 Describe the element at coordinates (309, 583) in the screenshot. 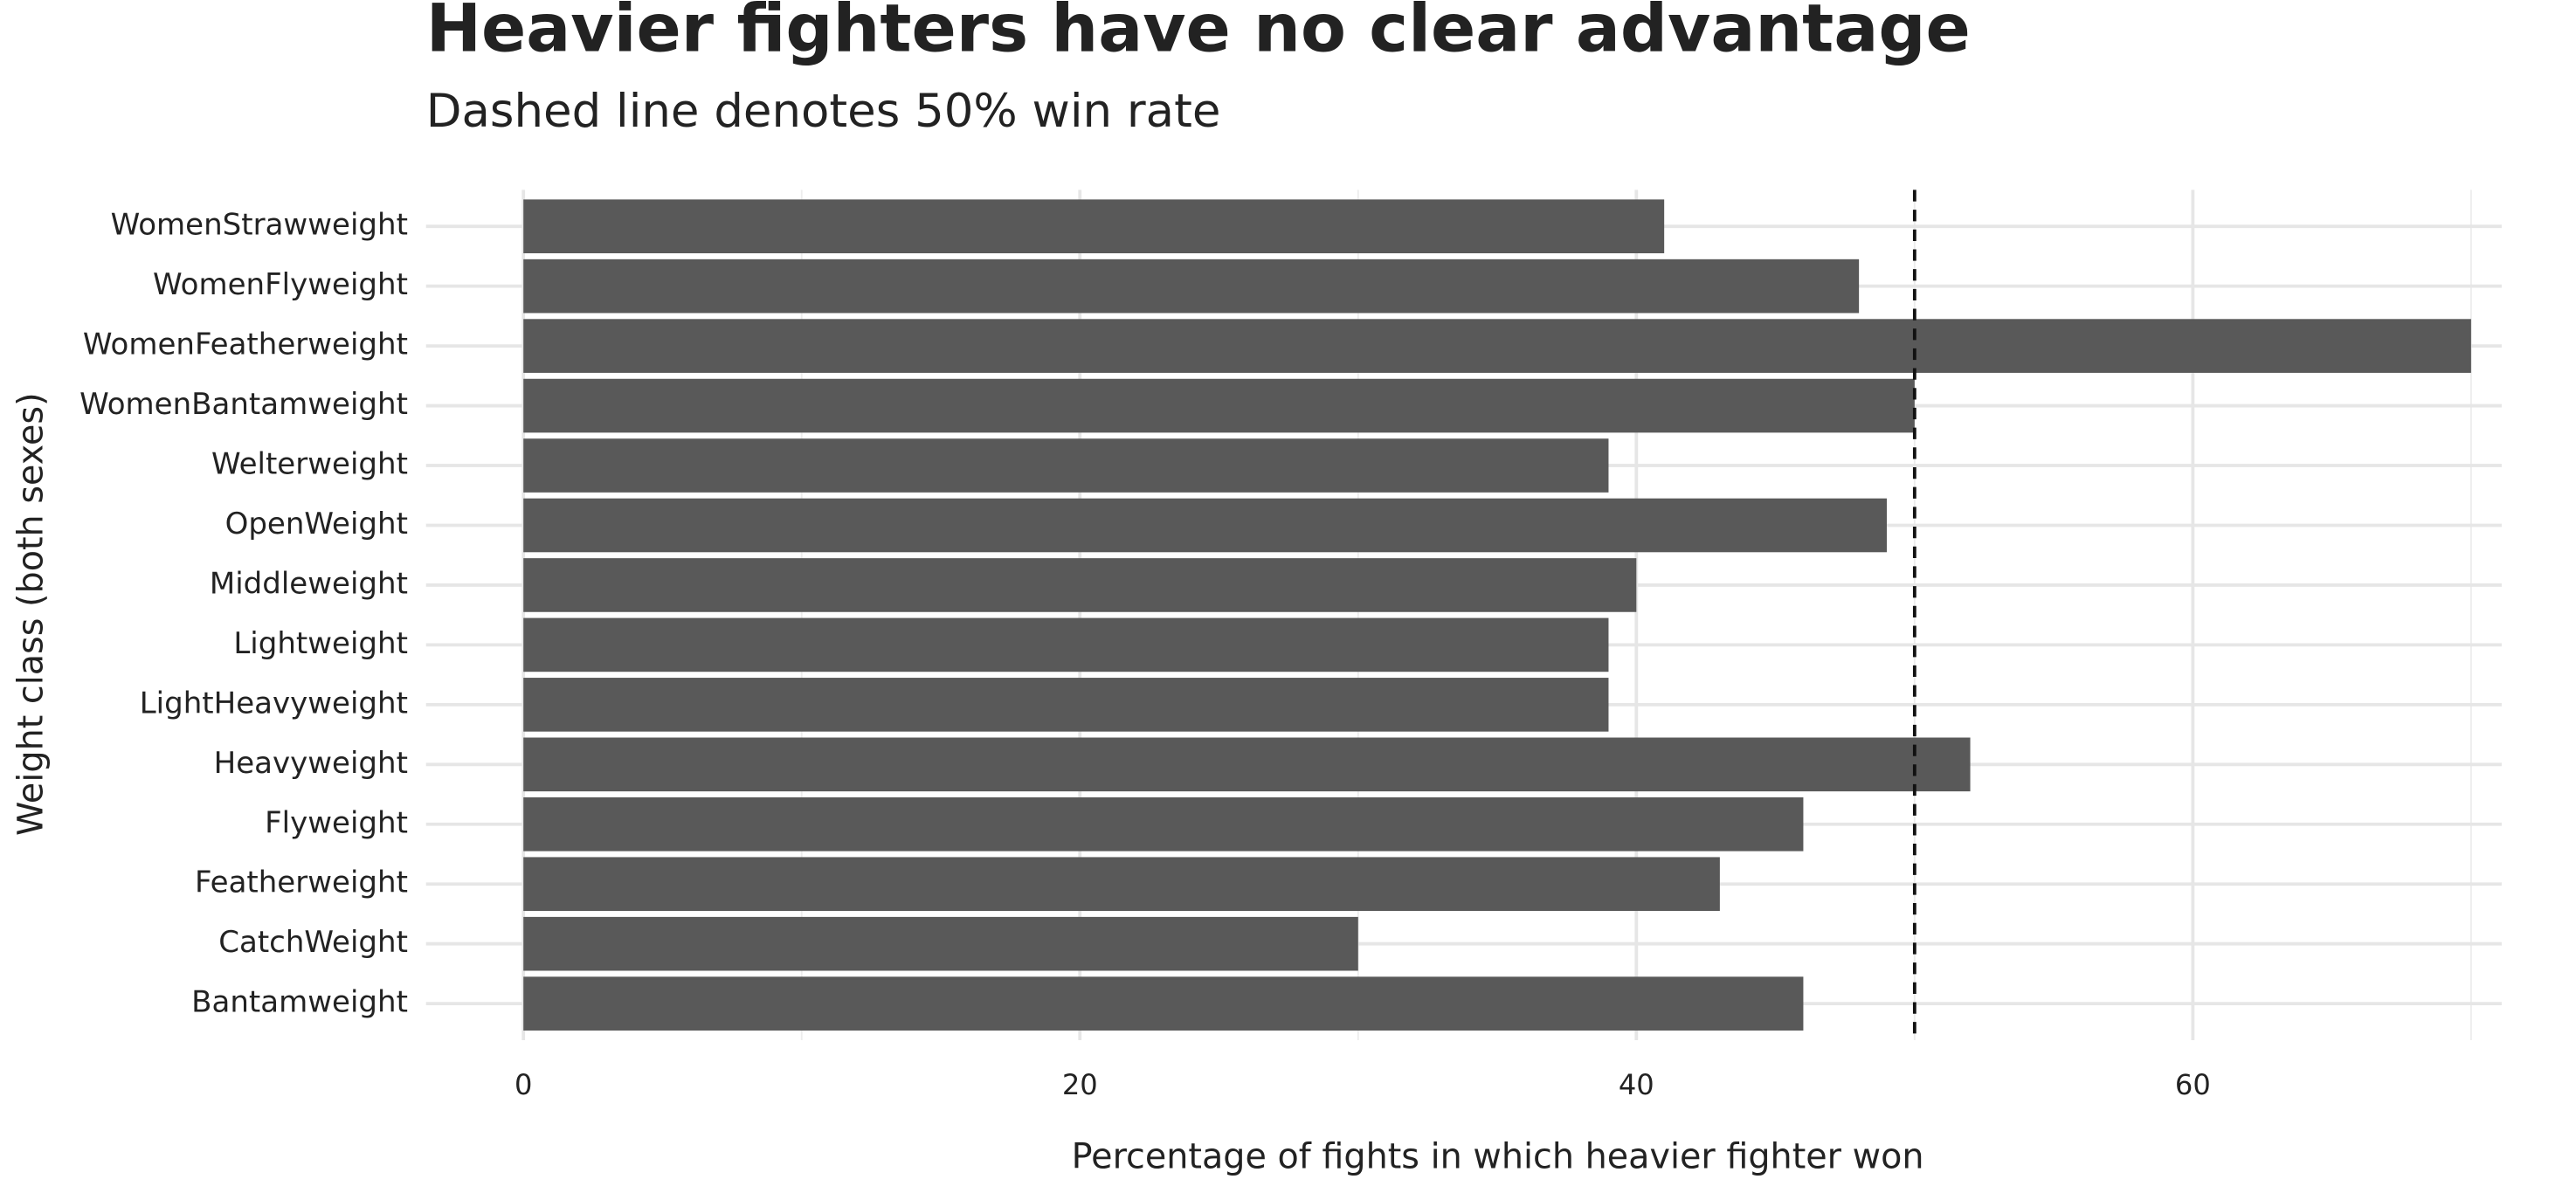

I see `y-tick-label: Middleweight` at that location.